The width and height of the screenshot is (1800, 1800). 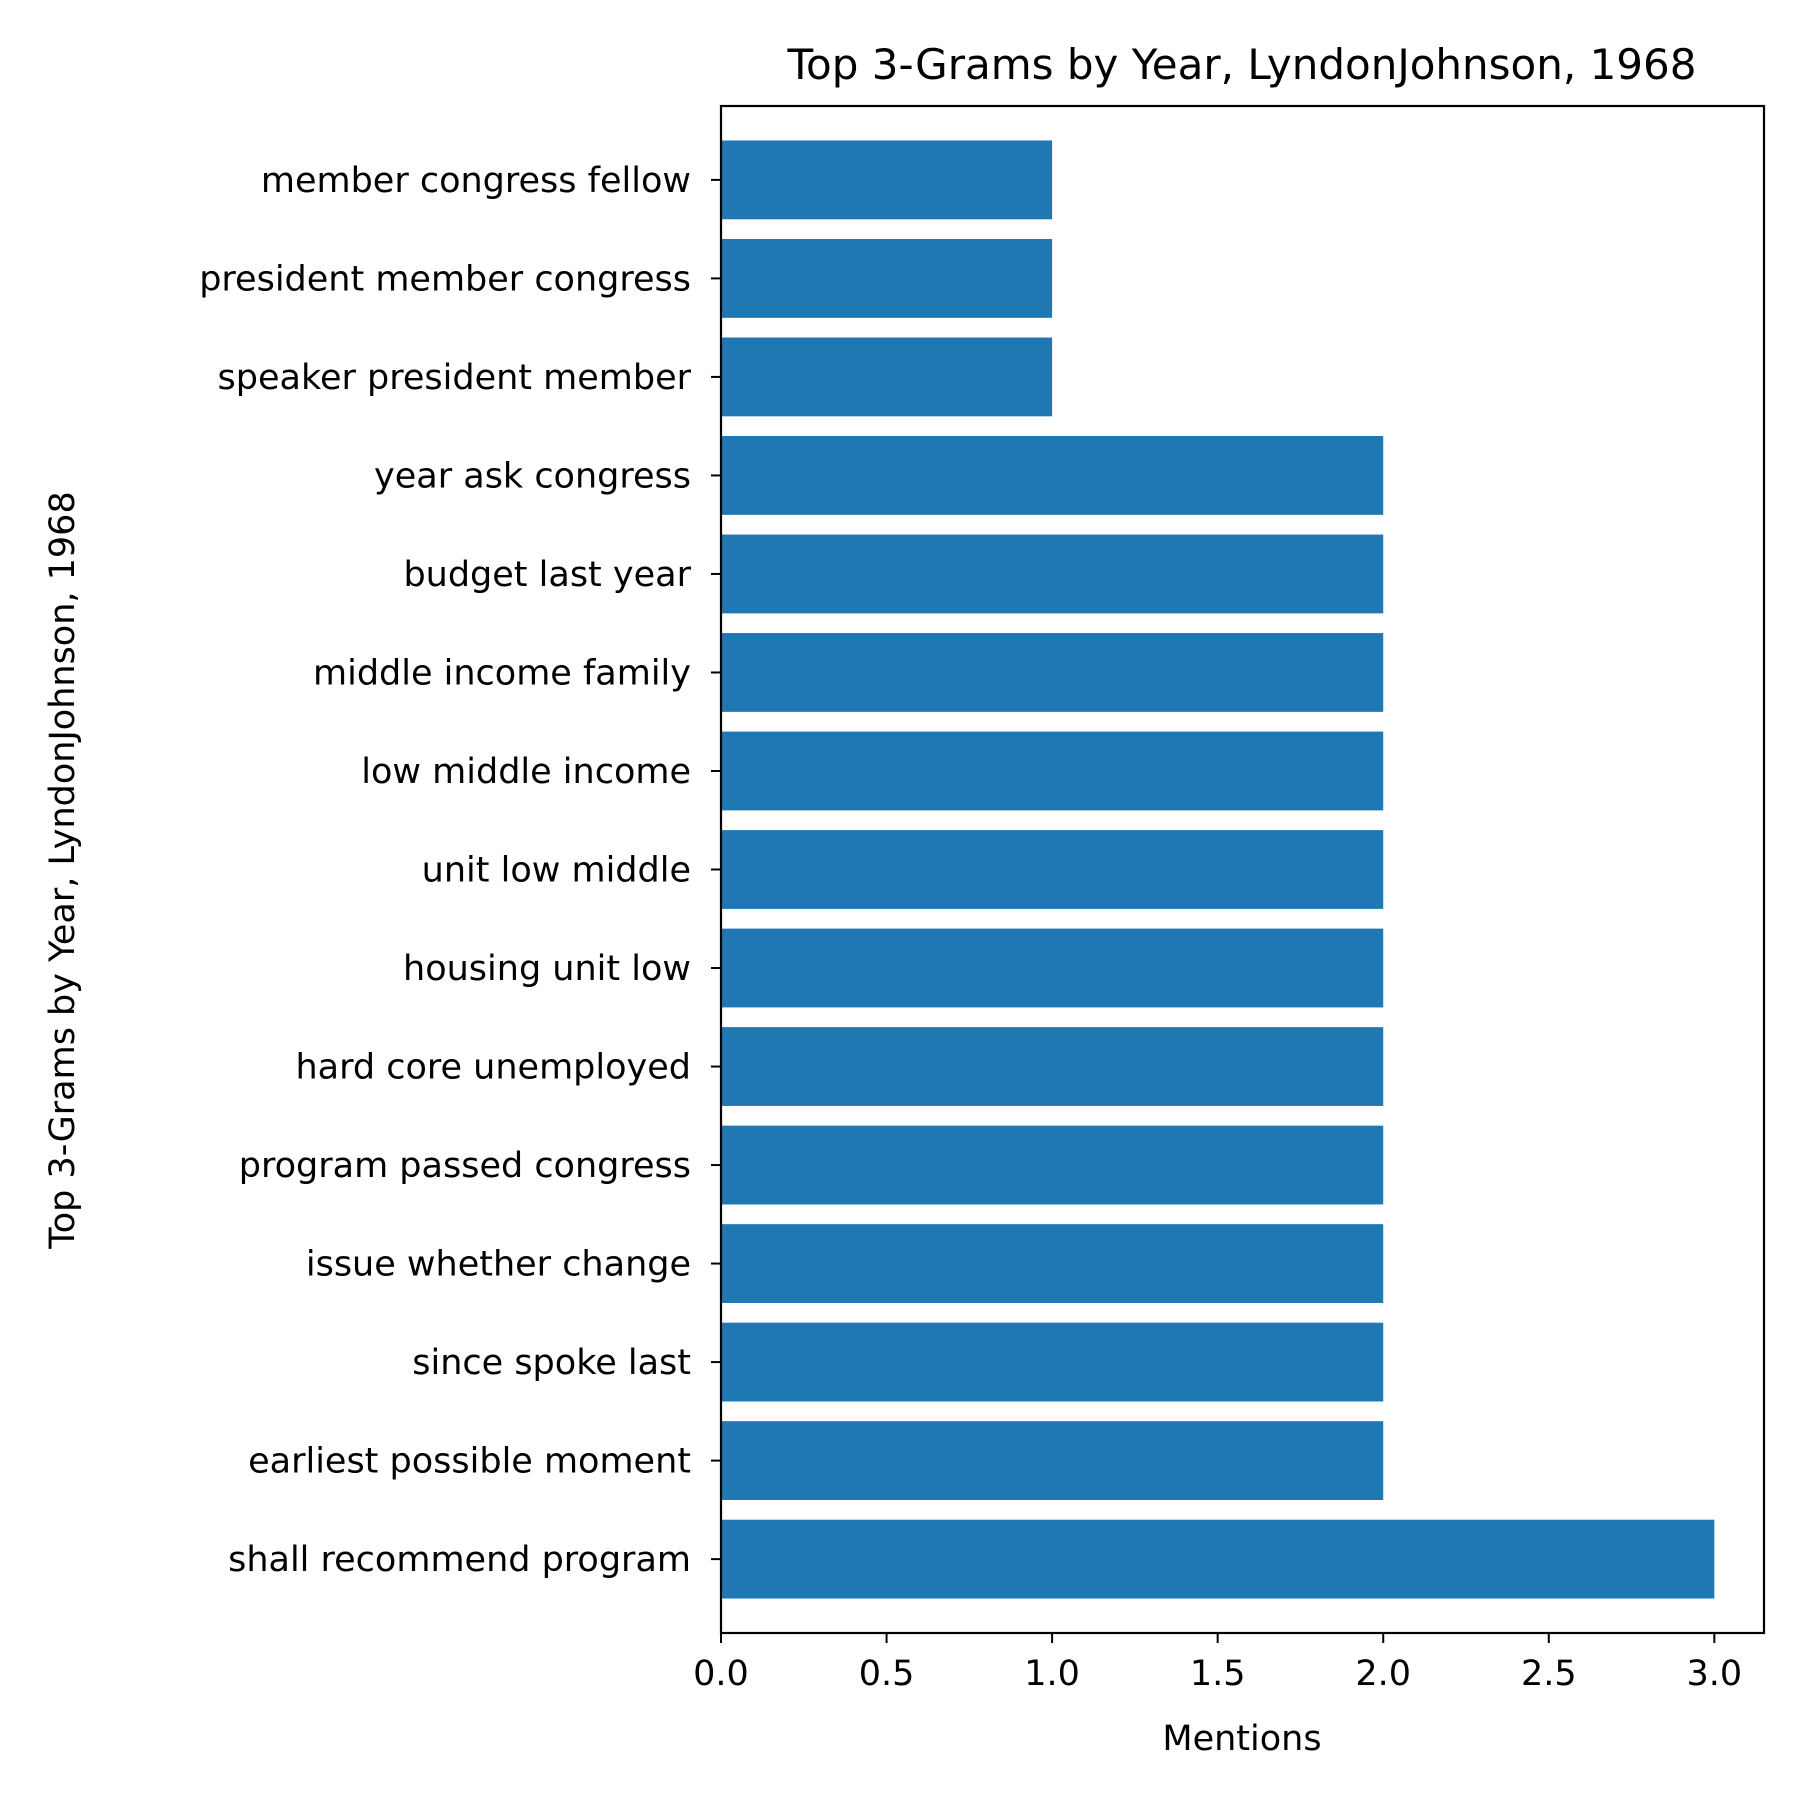 What do you see at coordinates (551, 1363) in the screenshot?
I see `y-tick-label: since spoke last` at bounding box center [551, 1363].